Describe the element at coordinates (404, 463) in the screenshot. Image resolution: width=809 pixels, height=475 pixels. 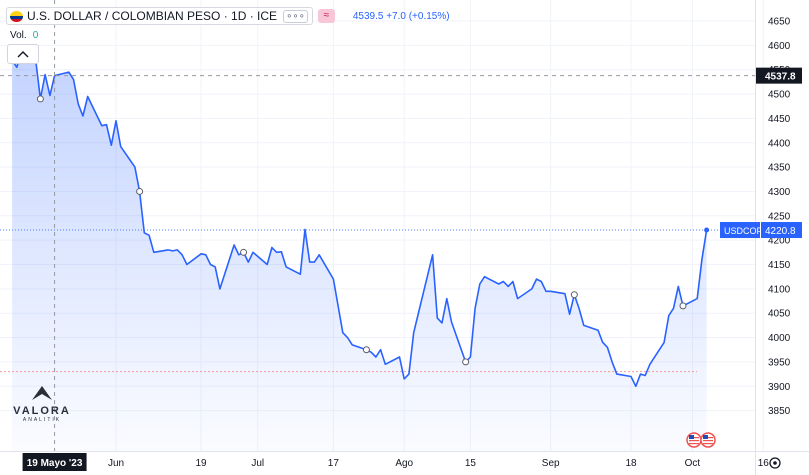
I see `x-tick-label: Ago` at that location.